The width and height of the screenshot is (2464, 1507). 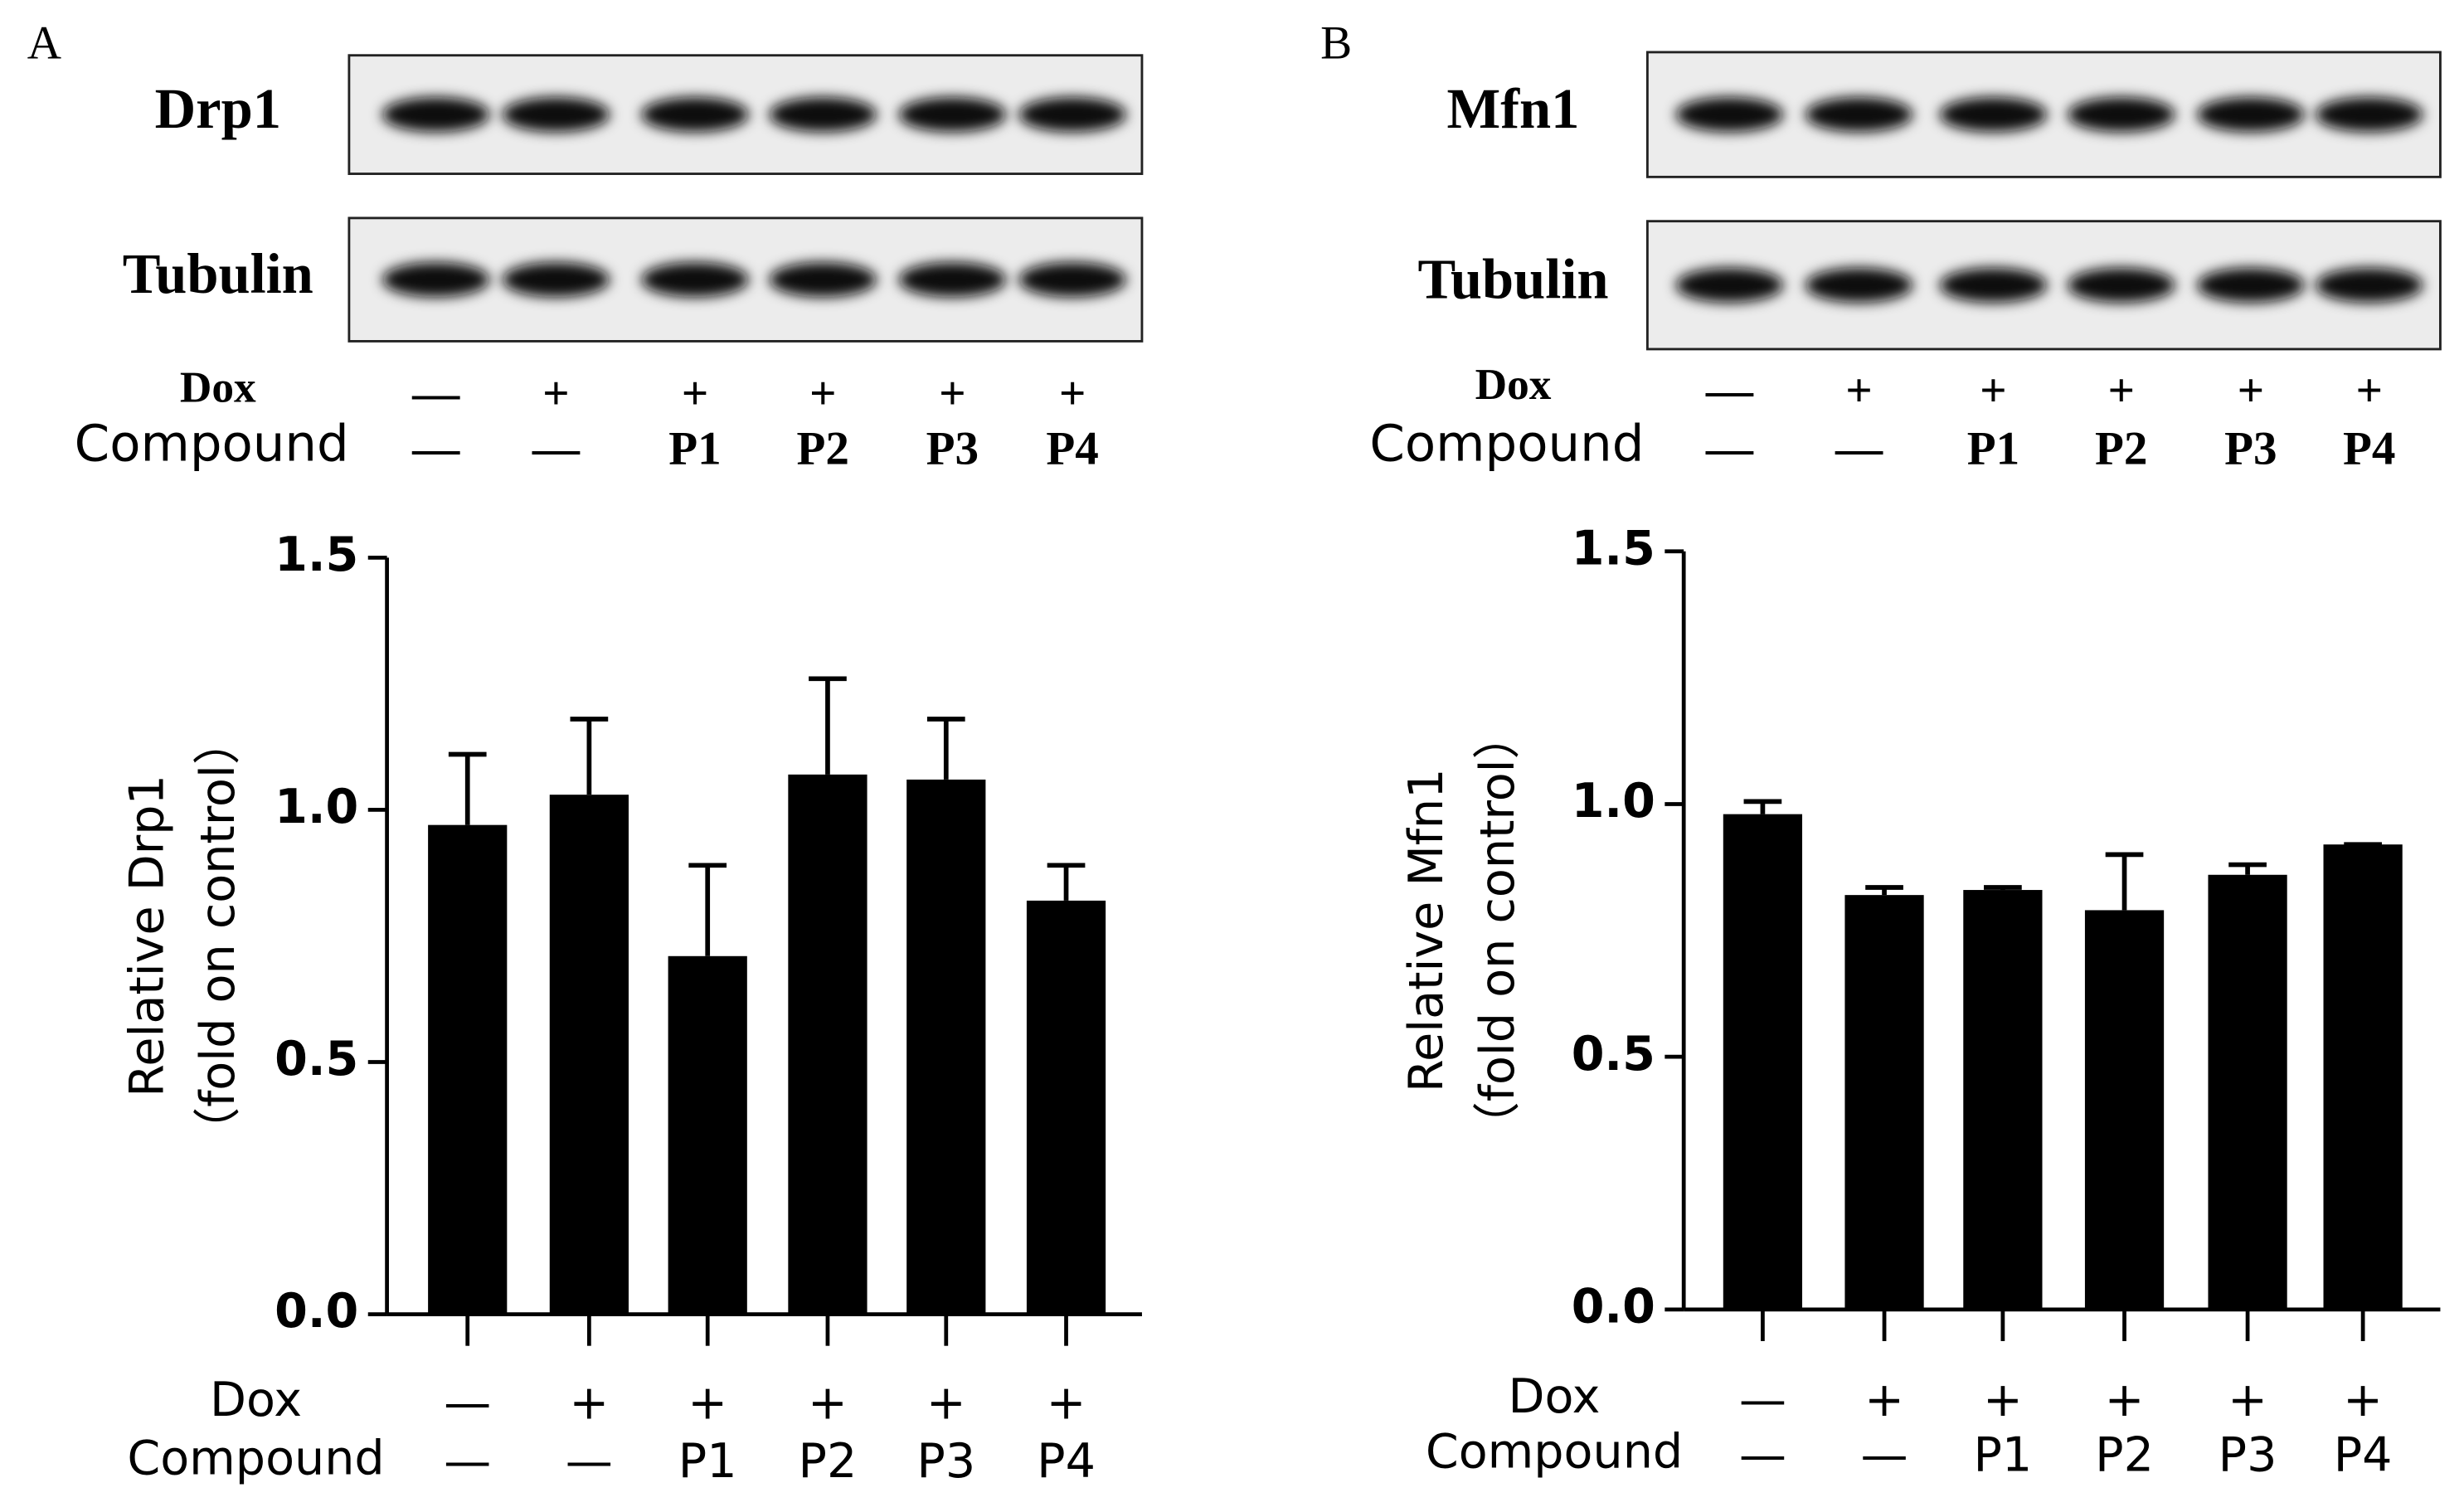 What do you see at coordinates (1426, 930) in the screenshot?
I see `y-axis-label: Relative Mfn1` at bounding box center [1426, 930].